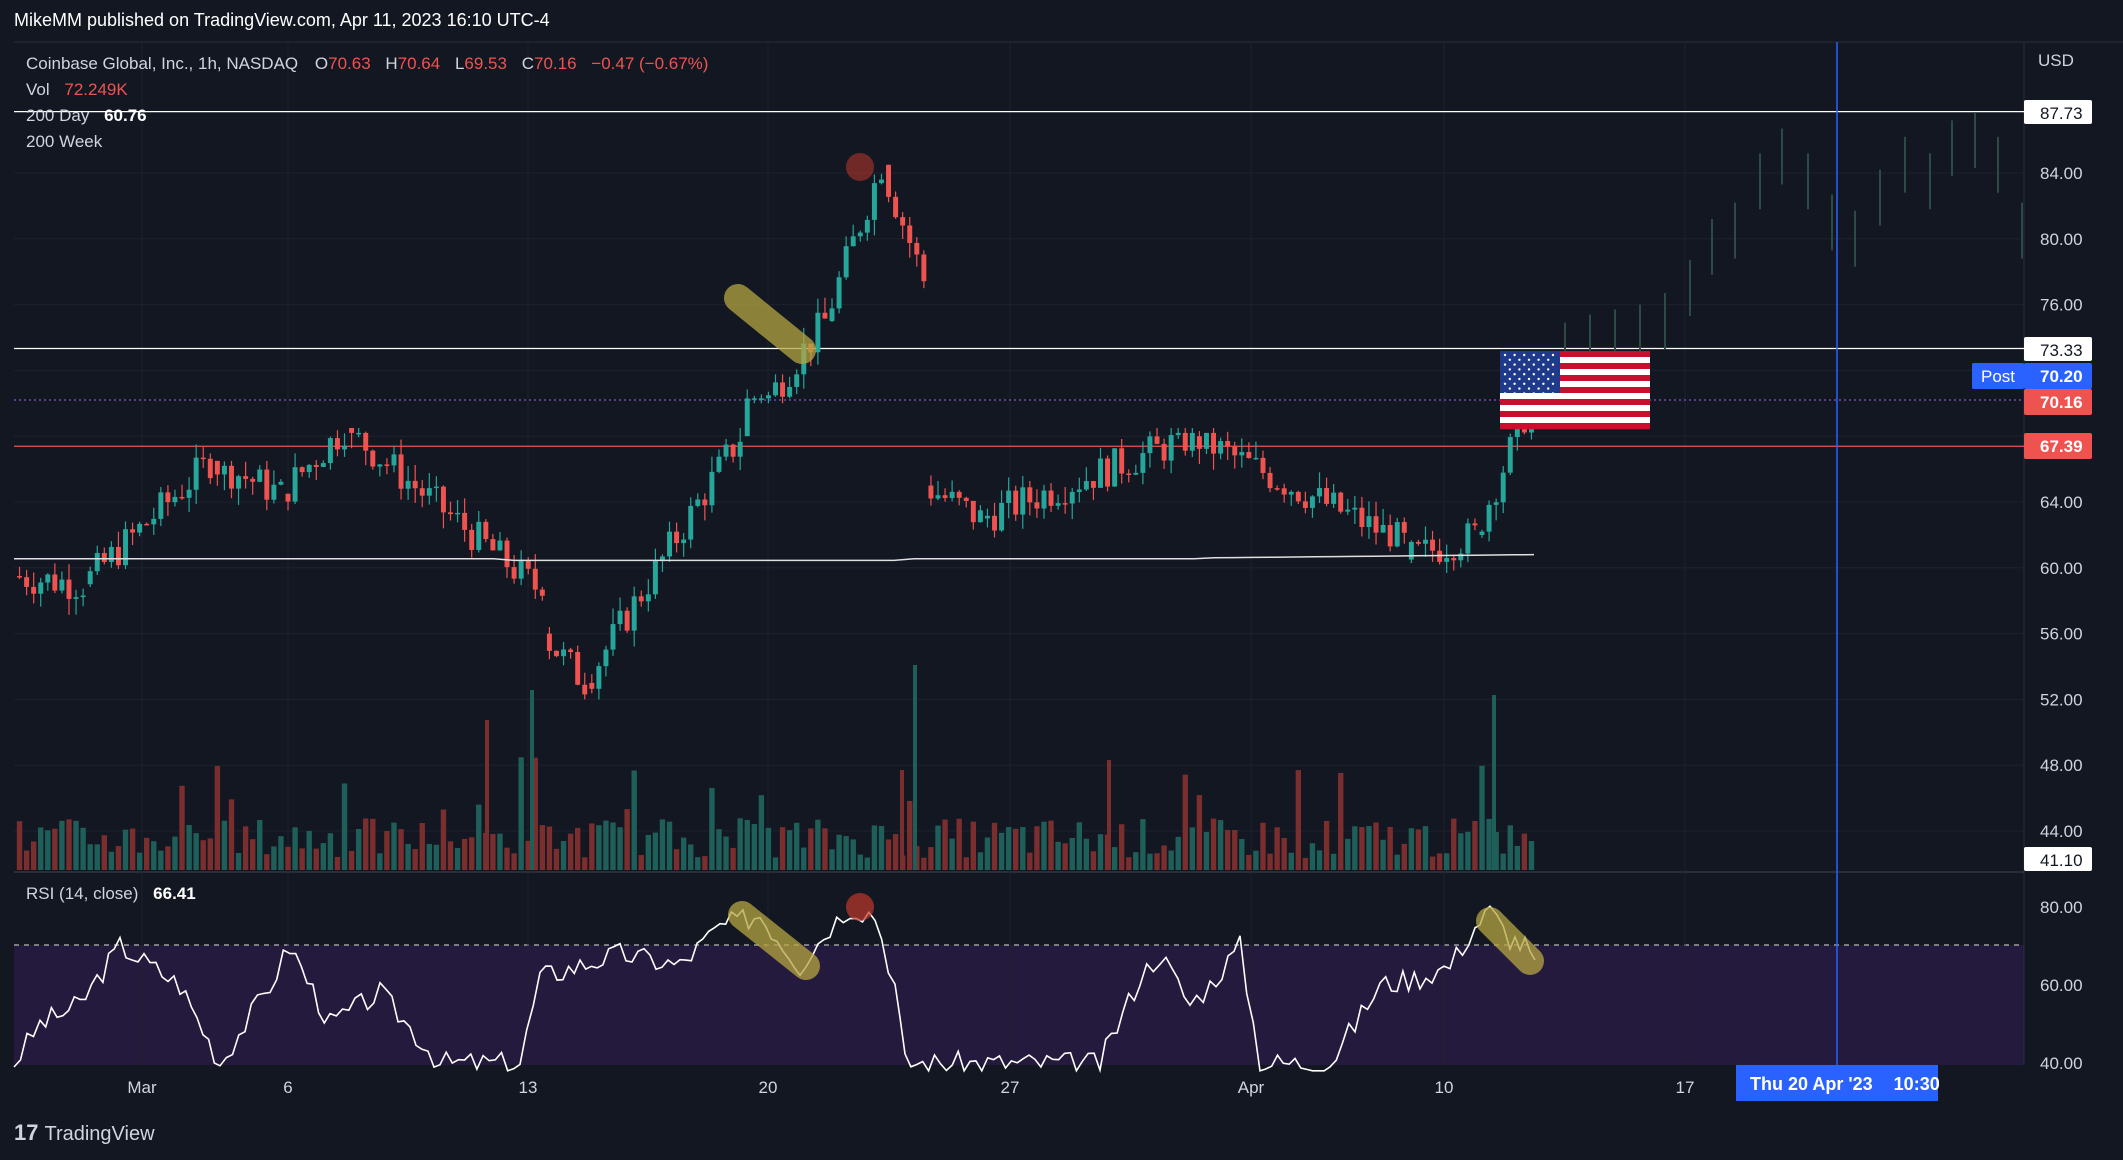  I want to click on time-axis: Mar 6 13 20 27 Apr 10 17, so click(910, 1087).